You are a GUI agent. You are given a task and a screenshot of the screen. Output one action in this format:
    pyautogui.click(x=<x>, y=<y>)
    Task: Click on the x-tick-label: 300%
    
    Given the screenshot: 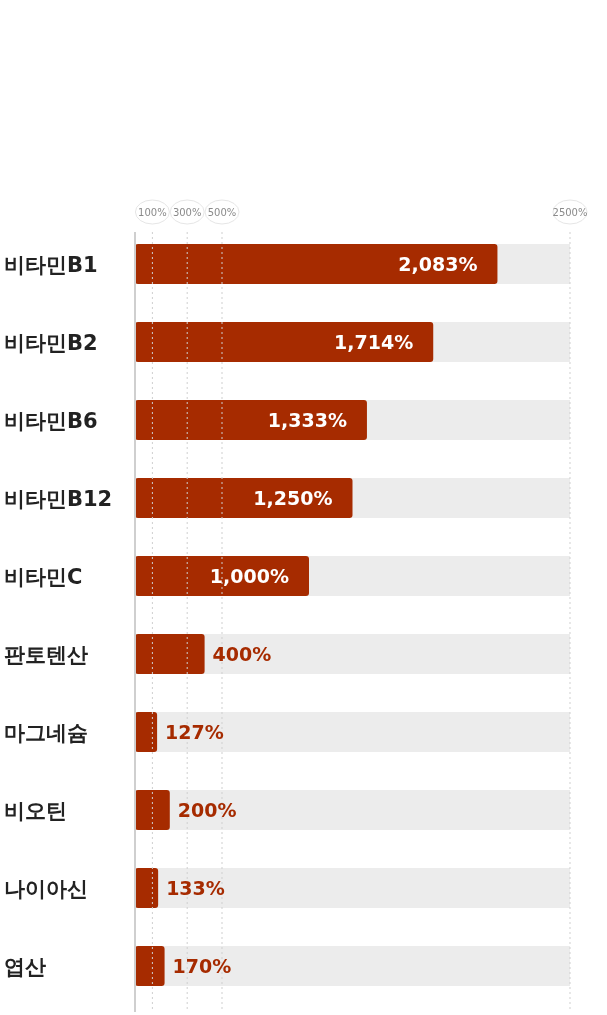 What is the action you would take?
    pyautogui.click(x=187, y=212)
    